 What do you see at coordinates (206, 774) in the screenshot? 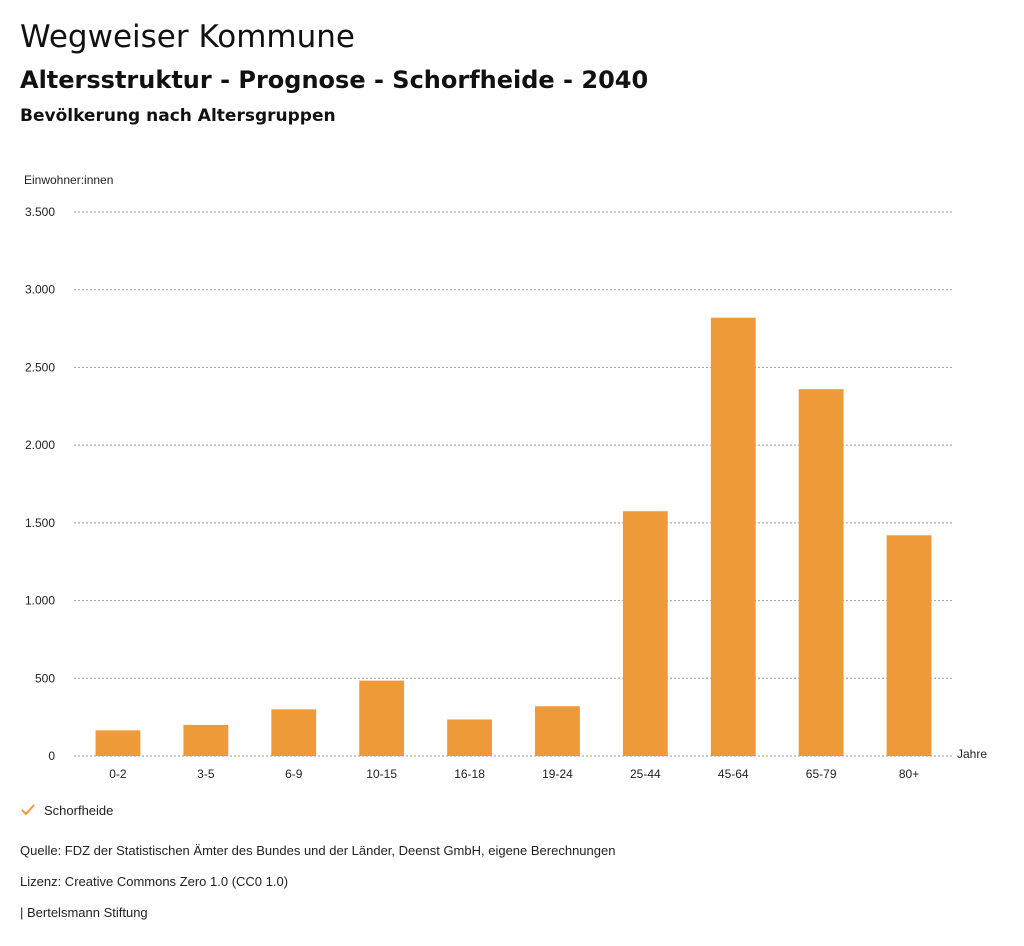
I see `x-tick-label: 3-5` at bounding box center [206, 774].